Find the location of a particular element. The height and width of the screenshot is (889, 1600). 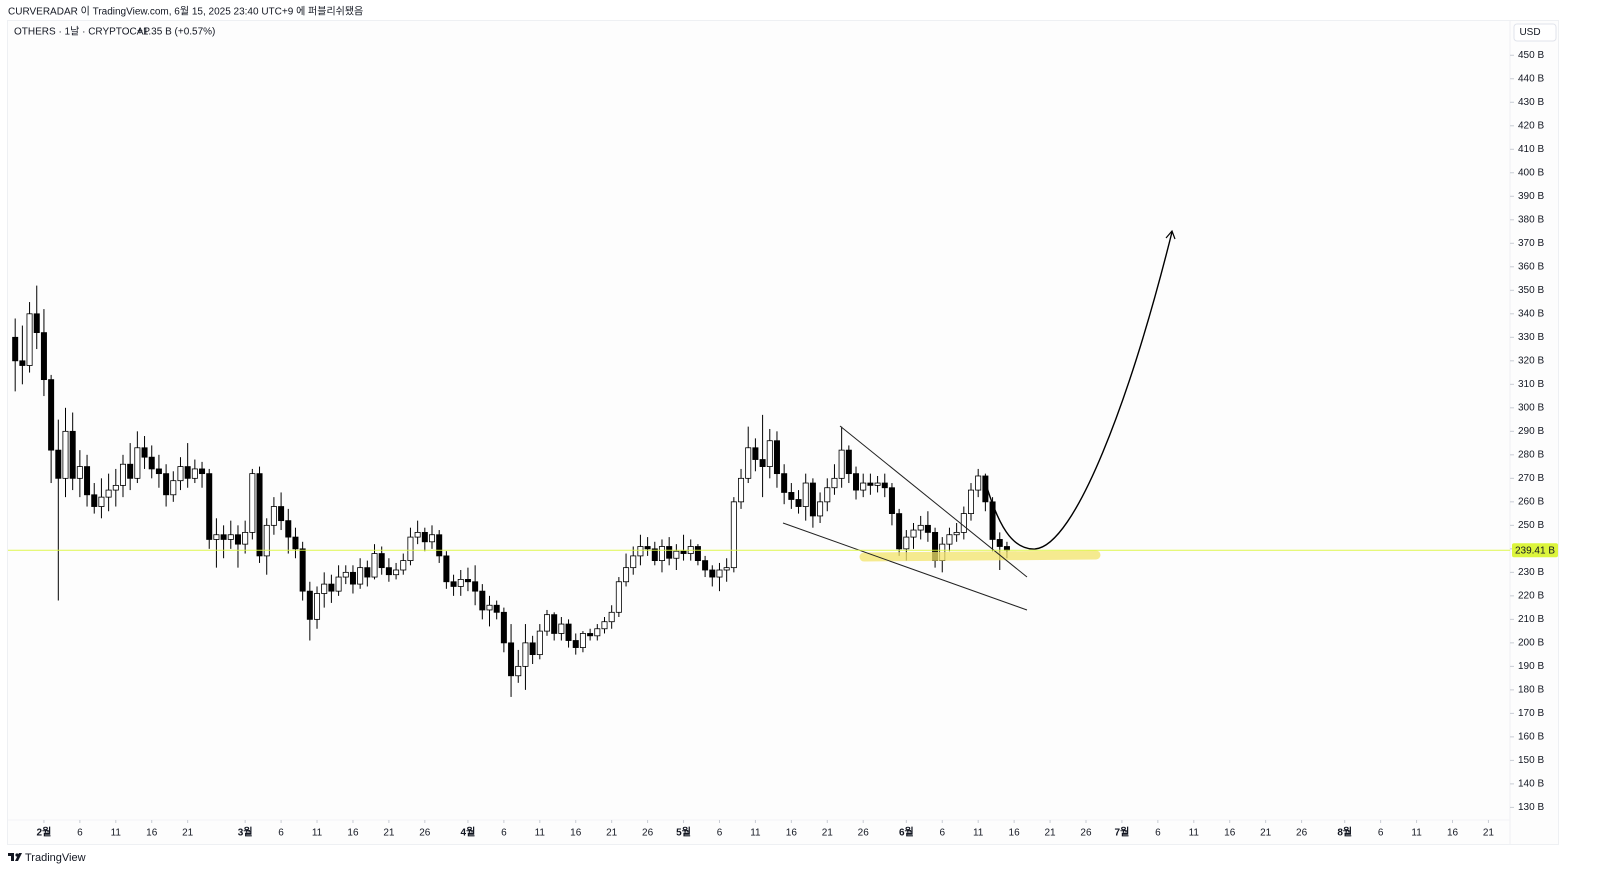

y-tick-label: 250 B is located at coordinates (1531, 525).